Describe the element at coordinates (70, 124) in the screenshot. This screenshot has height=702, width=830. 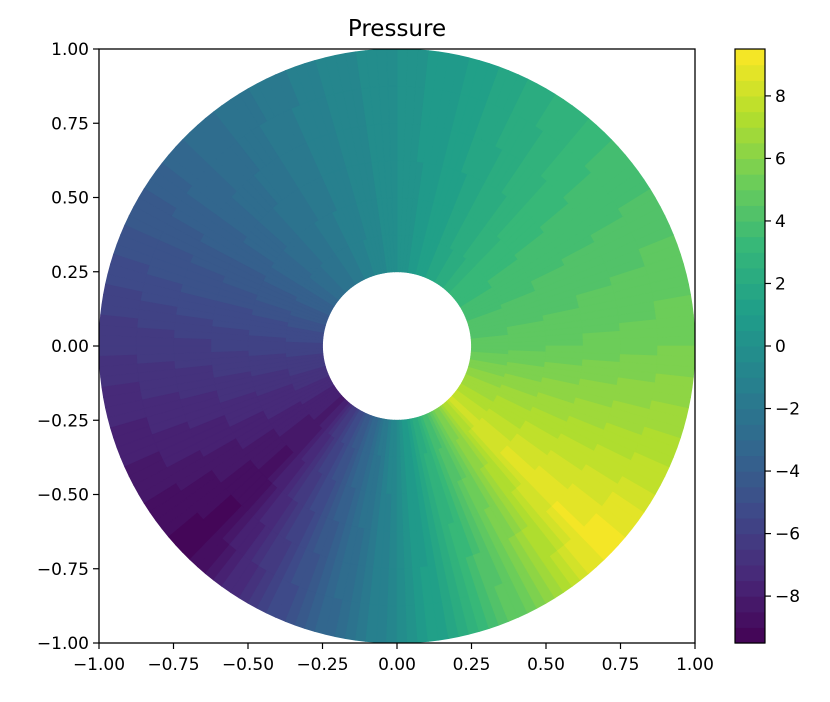
I see `y-tick-label: 0.75` at that location.